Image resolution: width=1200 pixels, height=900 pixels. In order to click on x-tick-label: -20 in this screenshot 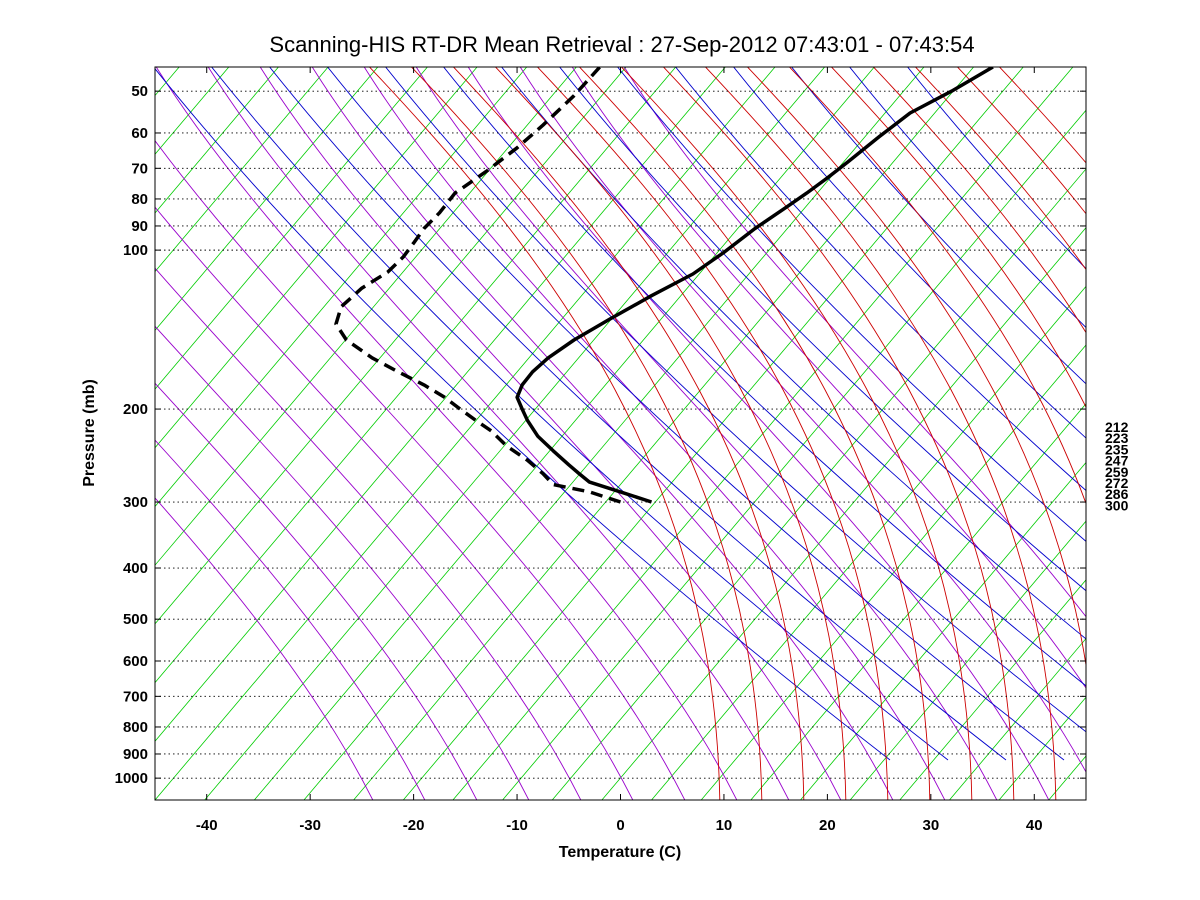, I will do `click(414, 825)`.